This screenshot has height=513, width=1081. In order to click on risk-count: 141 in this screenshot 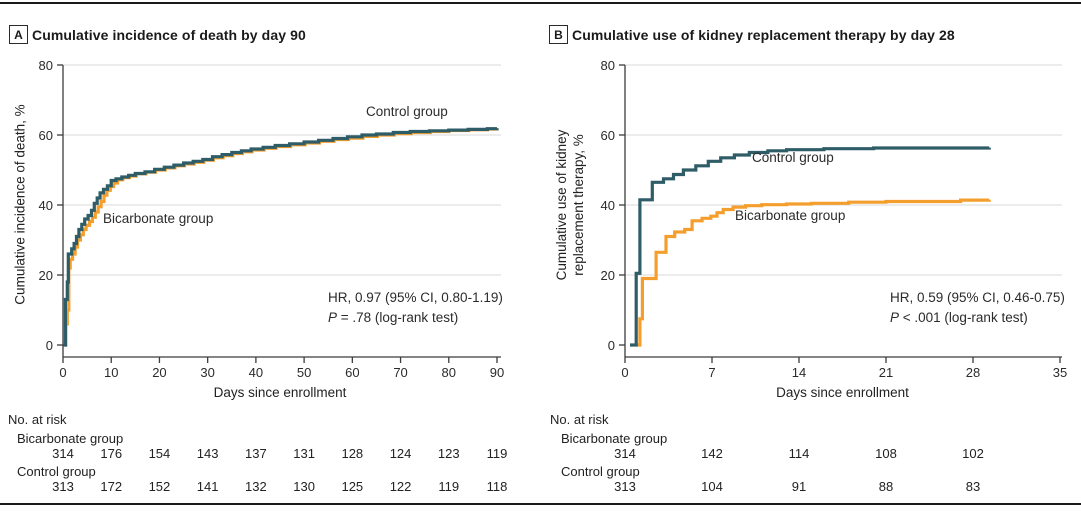, I will do `click(207, 486)`.